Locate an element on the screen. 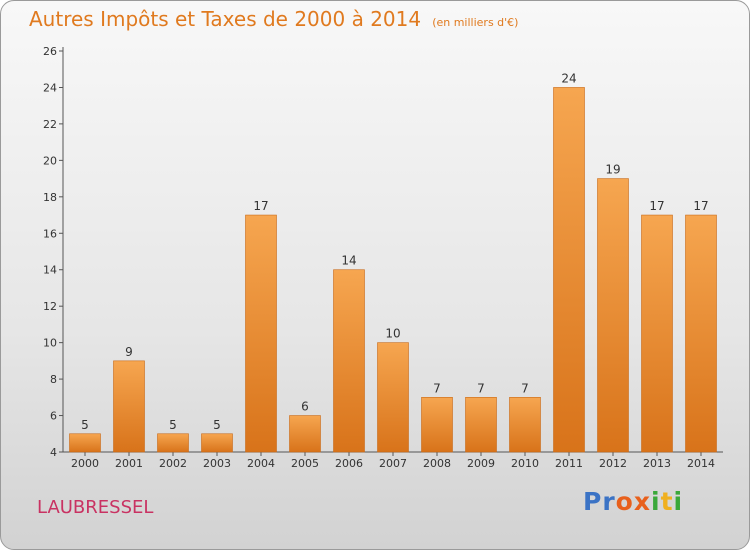 This screenshot has height=550, width=750. x-tick-label-2011: 2011 is located at coordinates (569, 463).